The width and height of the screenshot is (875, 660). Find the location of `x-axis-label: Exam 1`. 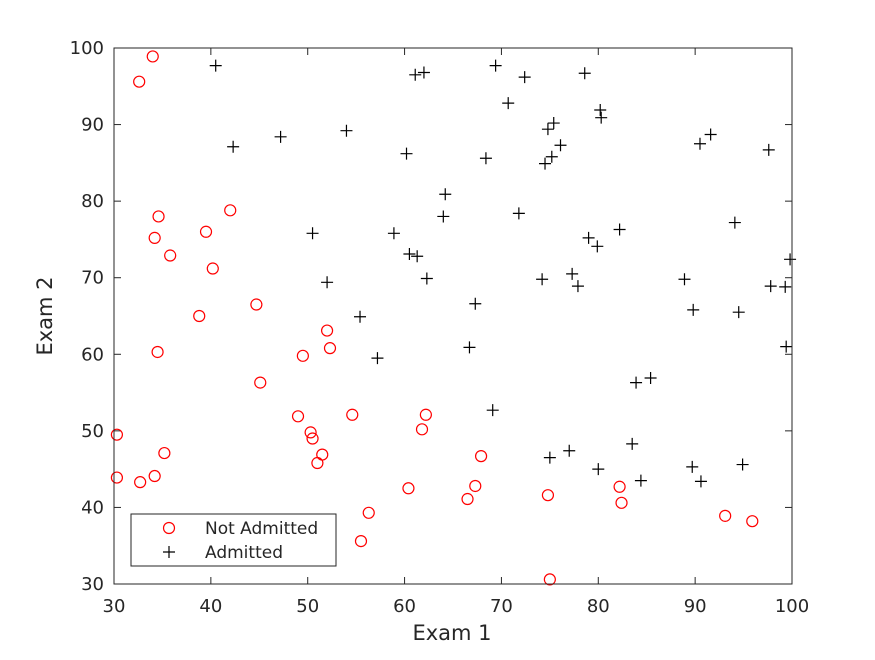

x-axis-label: Exam 1 is located at coordinates (451, 633).